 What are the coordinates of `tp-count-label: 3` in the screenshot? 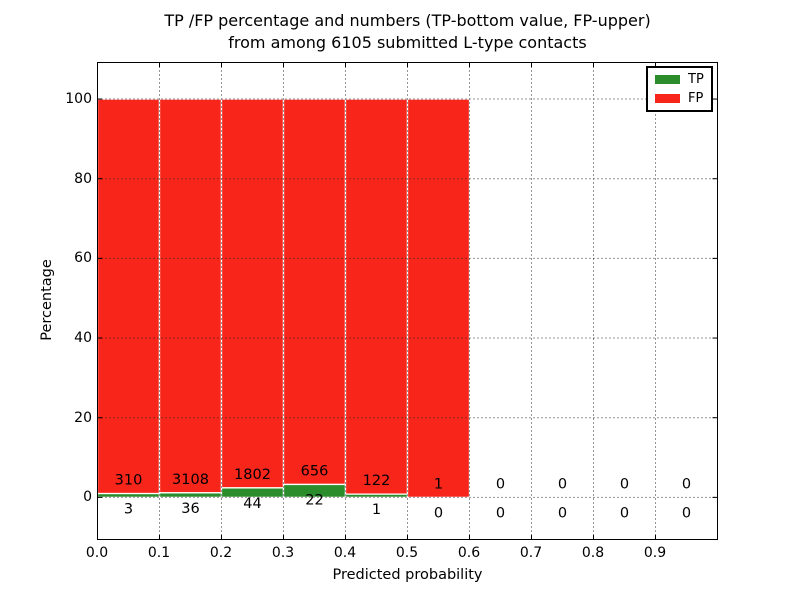 It's located at (128, 509).